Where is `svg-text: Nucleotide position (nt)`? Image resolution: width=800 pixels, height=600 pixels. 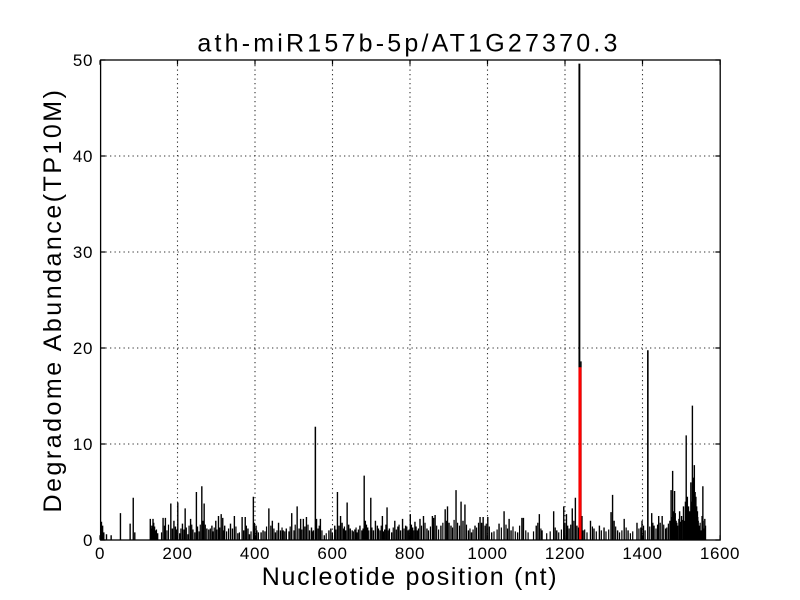 svg-text: Nucleotide position (nt) is located at coordinates (410, 577).